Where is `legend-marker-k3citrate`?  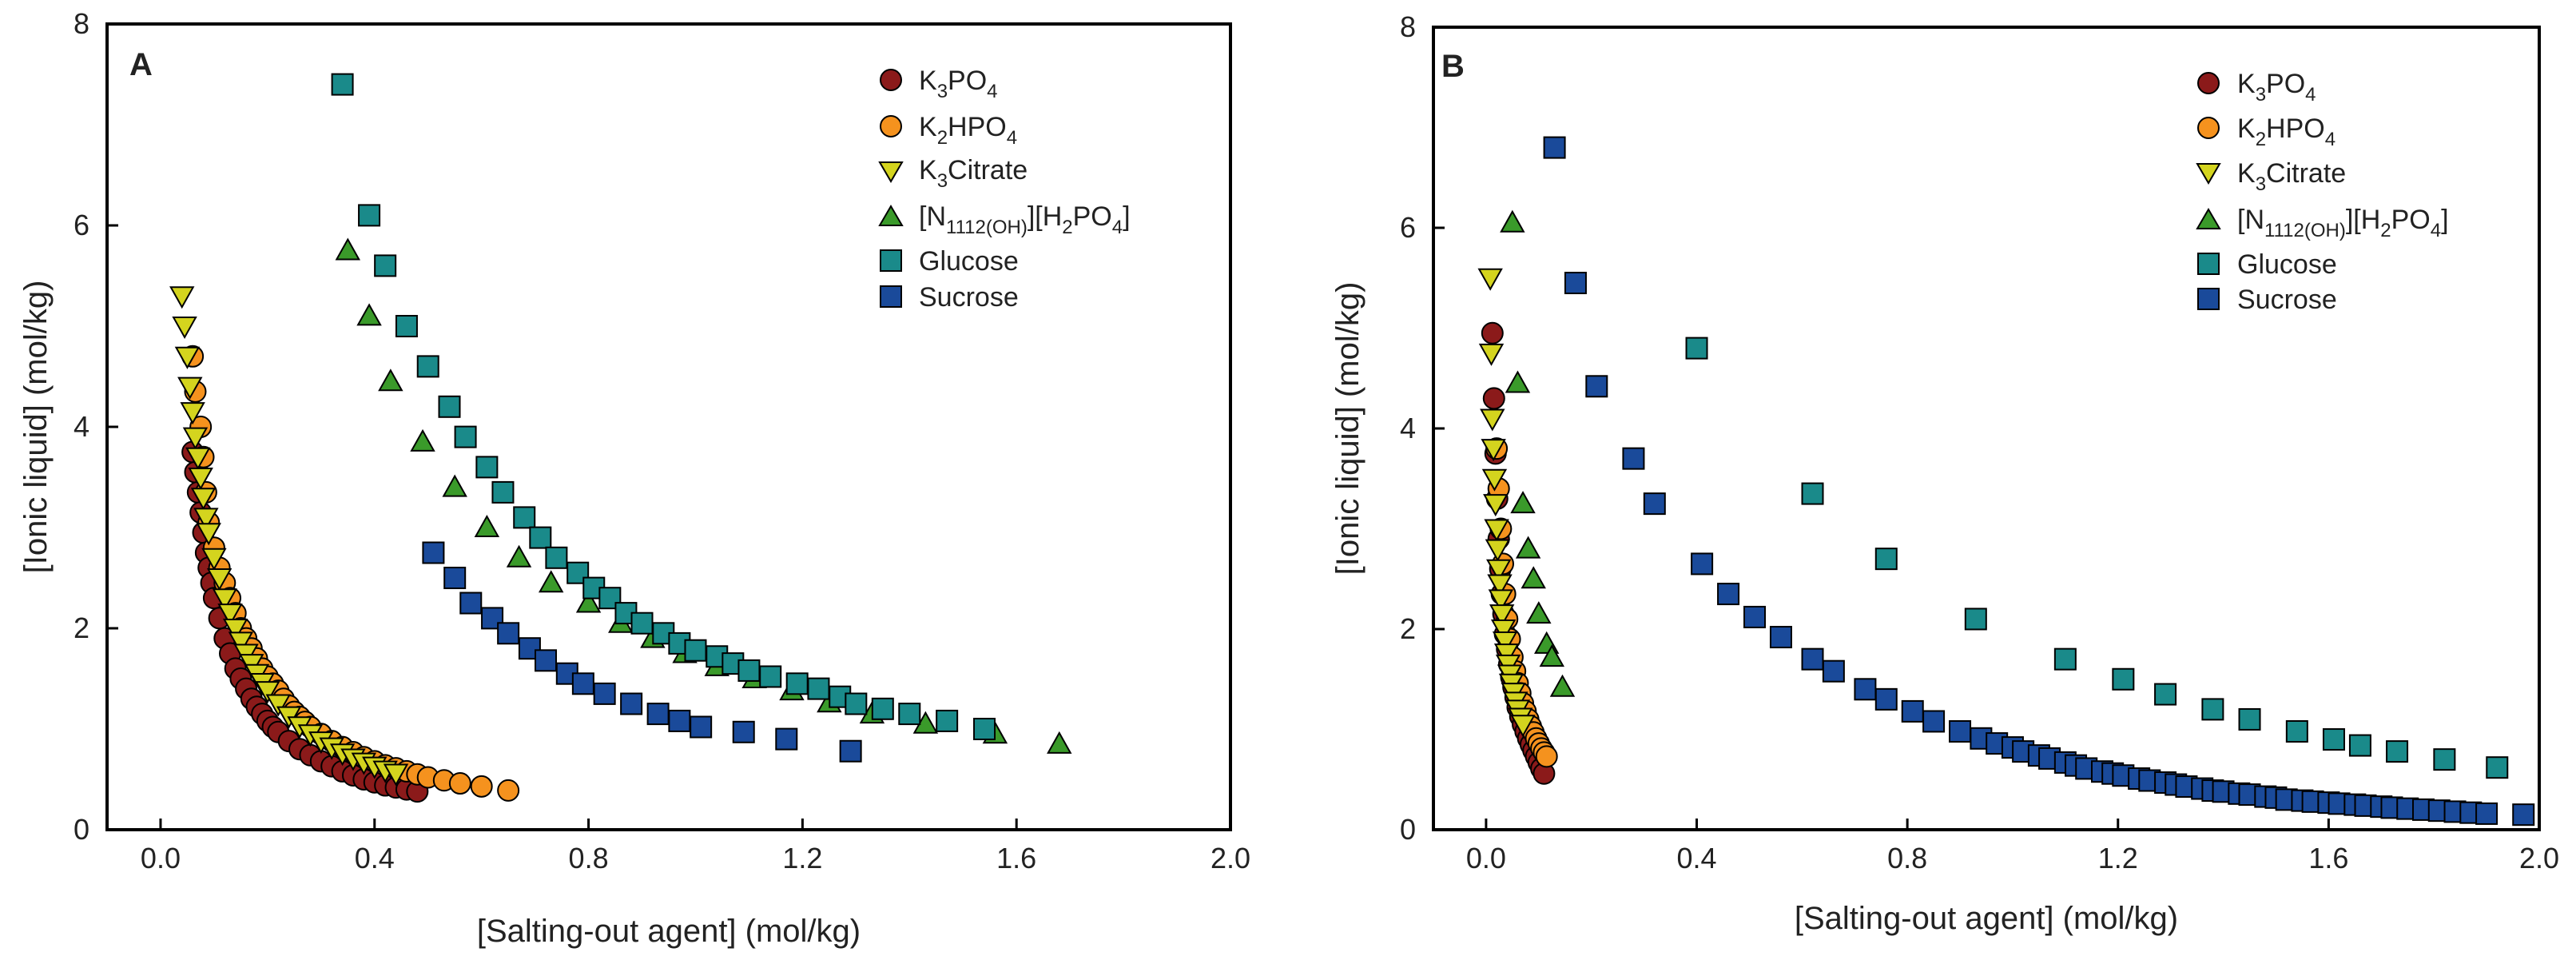 legend-marker-k3citrate is located at coordinates (891, 172).